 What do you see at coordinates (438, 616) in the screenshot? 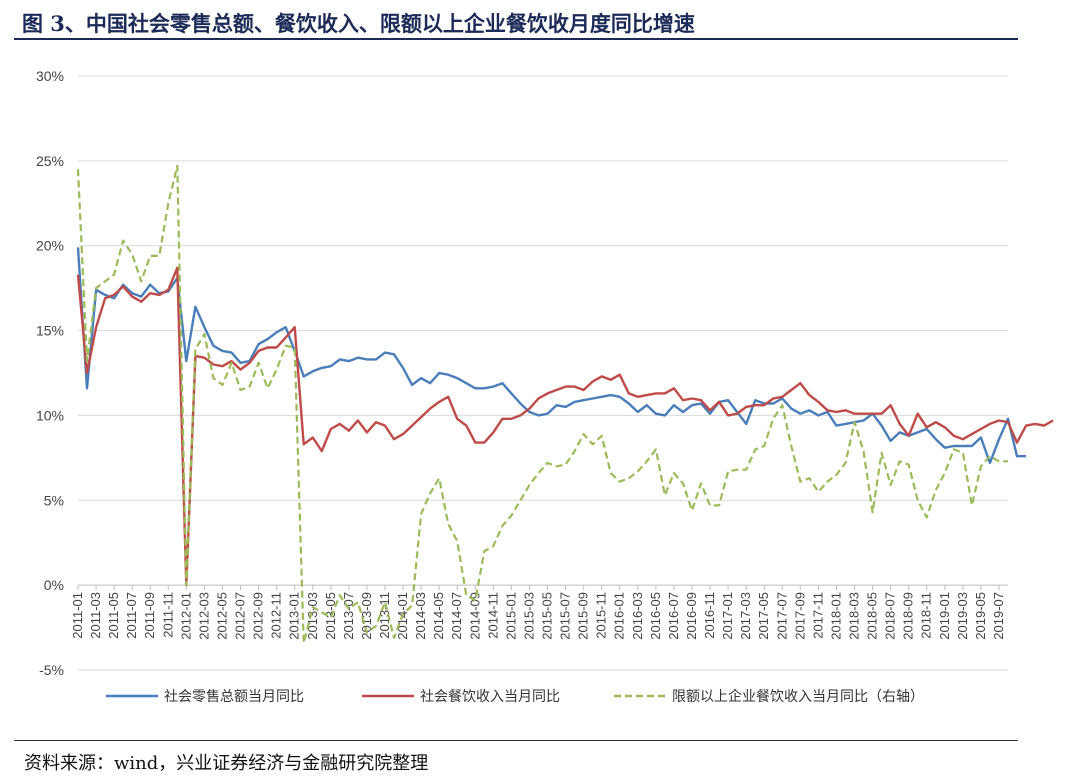
I see `x-tick-label: 2014-05` at bounding box center [438, 616].